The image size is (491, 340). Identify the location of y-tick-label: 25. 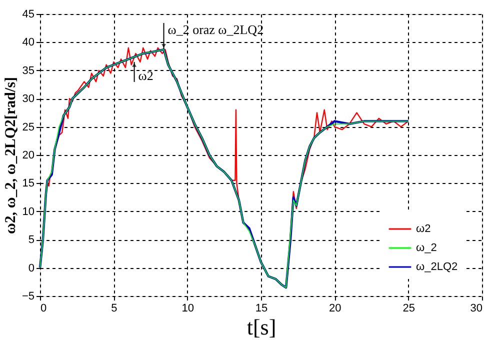
(28, 127).